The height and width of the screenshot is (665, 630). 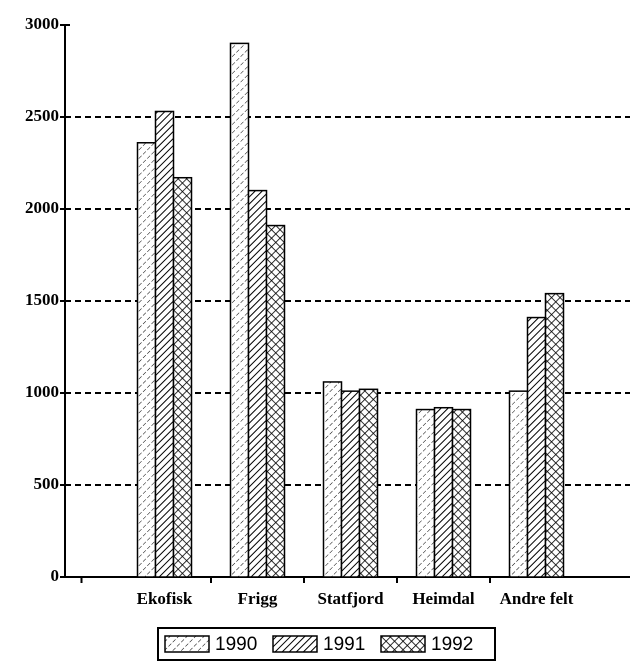 I want to click on x-tick-label: Ekofisk, so click(x=165, y=598).